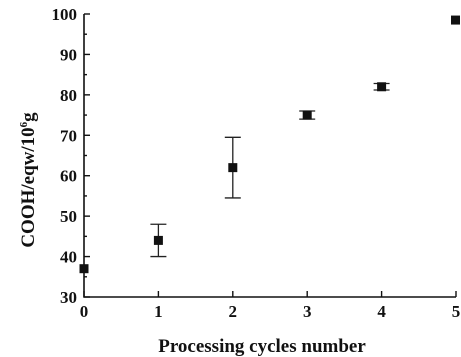 This screenshot has height=357, width=461. What do you see at coordinates (456, 311) in the screenshot?
I see `x-tick-label: 5` at bounding box center [456, 311].